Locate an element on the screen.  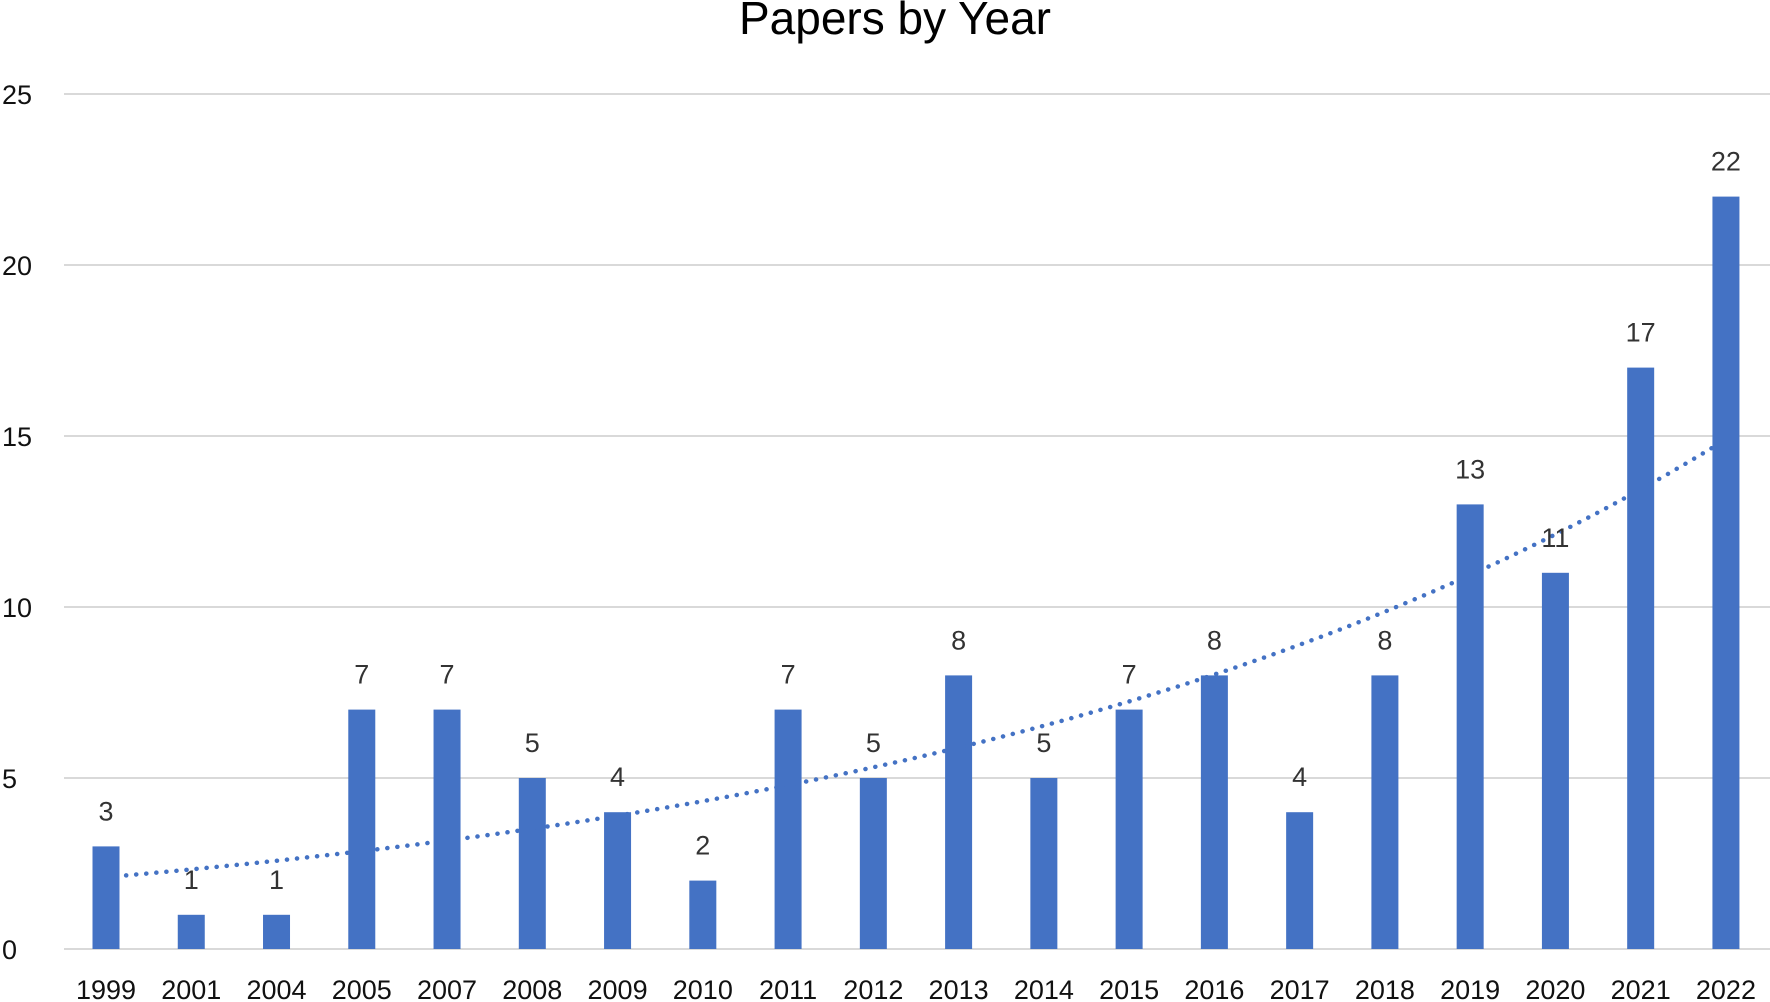
x-tick-label-2001: 2001 is located at coordinates (191, 988).